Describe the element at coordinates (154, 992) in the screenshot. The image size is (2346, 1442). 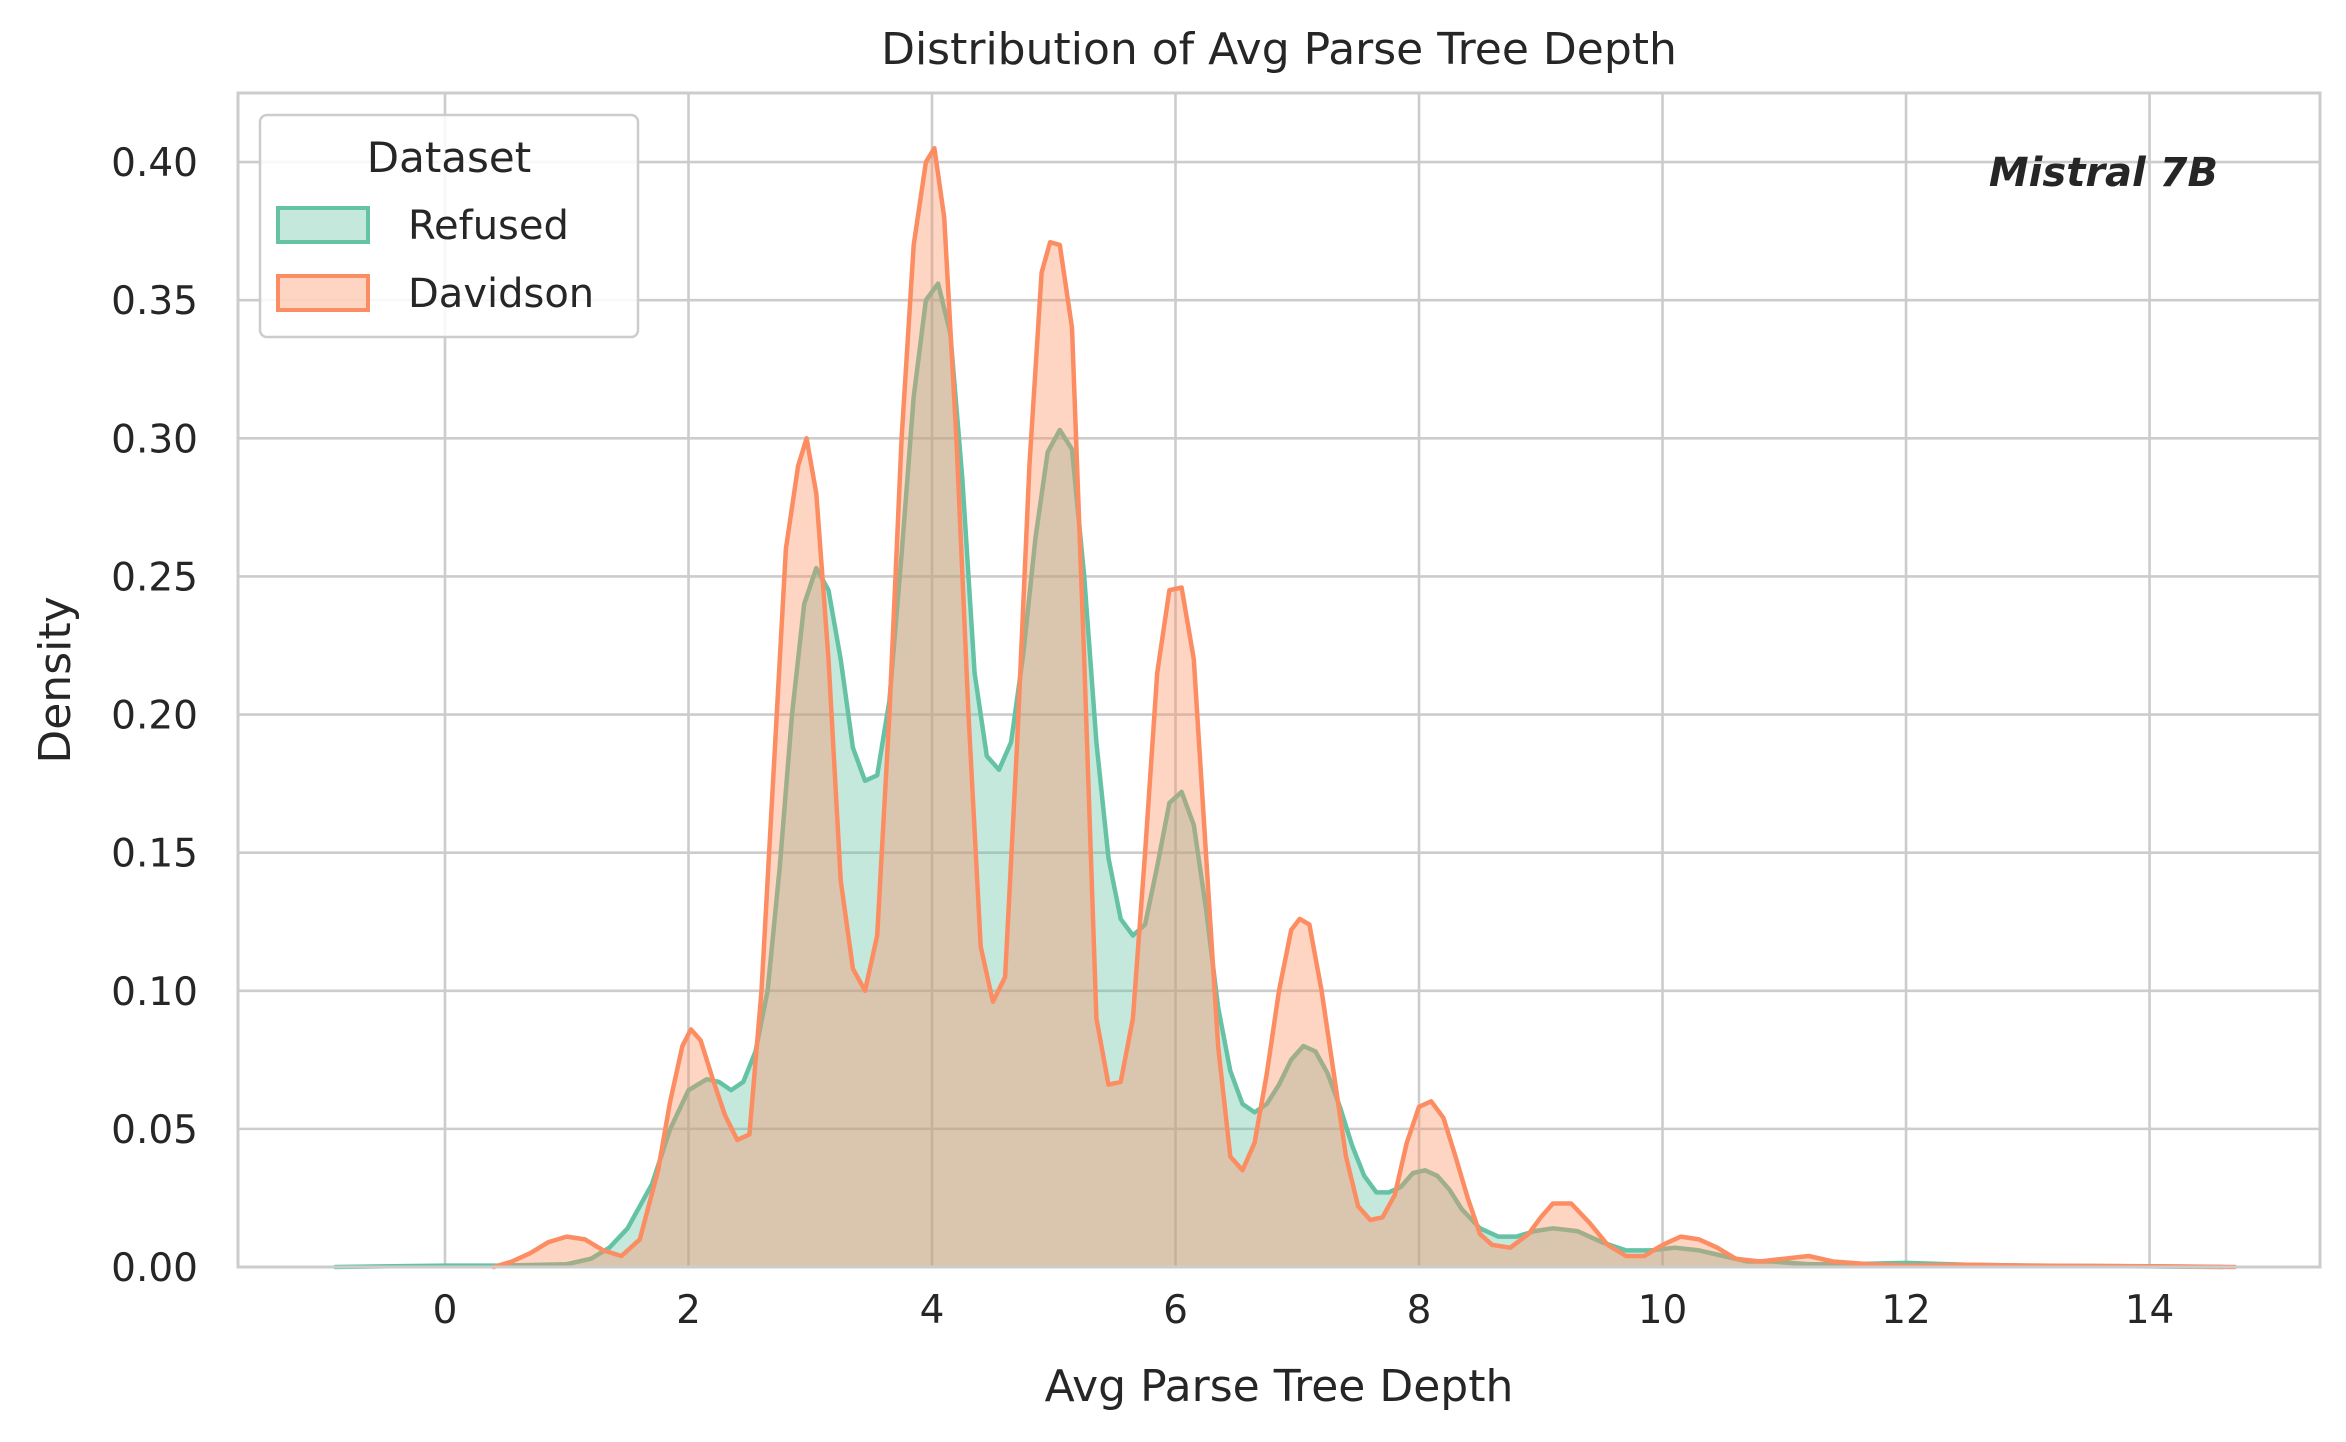
I see `y-tick-label-2: 0.10` at that location.